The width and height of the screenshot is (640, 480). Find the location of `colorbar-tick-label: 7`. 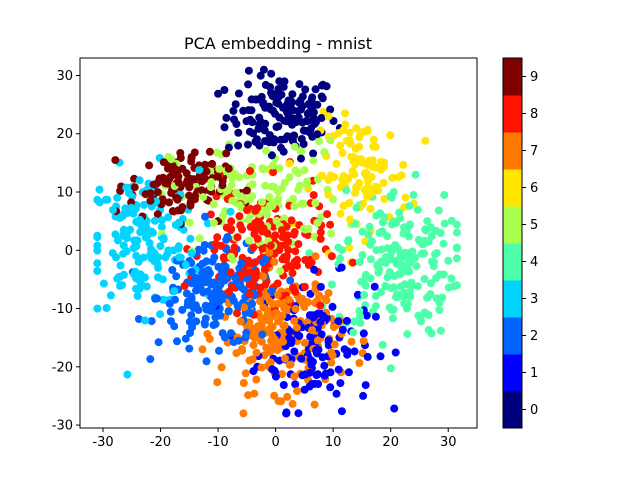

colorbar-tick-label: 7 is located at coordinates (534, 151).